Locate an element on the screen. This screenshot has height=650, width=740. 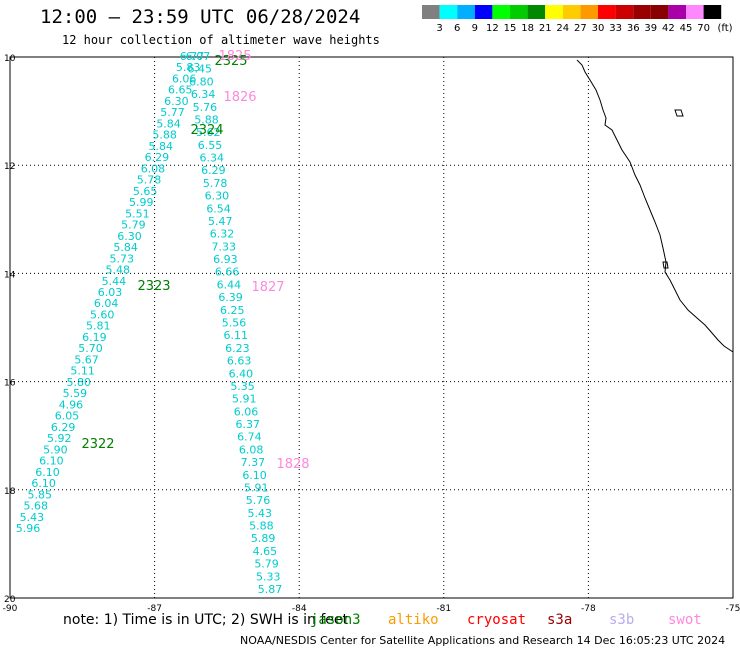
legend-label: 18 is located at coordinates (527, 28).